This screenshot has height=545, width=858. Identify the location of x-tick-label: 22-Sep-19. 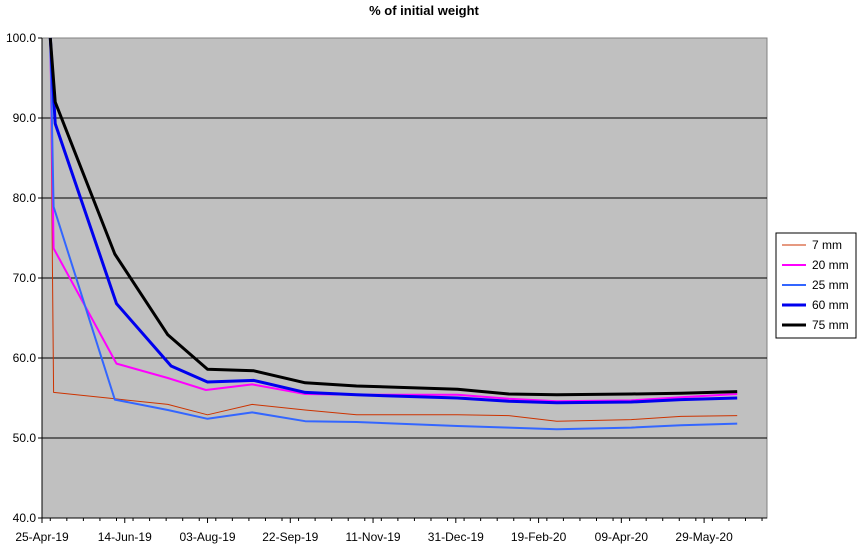
(290, 537).